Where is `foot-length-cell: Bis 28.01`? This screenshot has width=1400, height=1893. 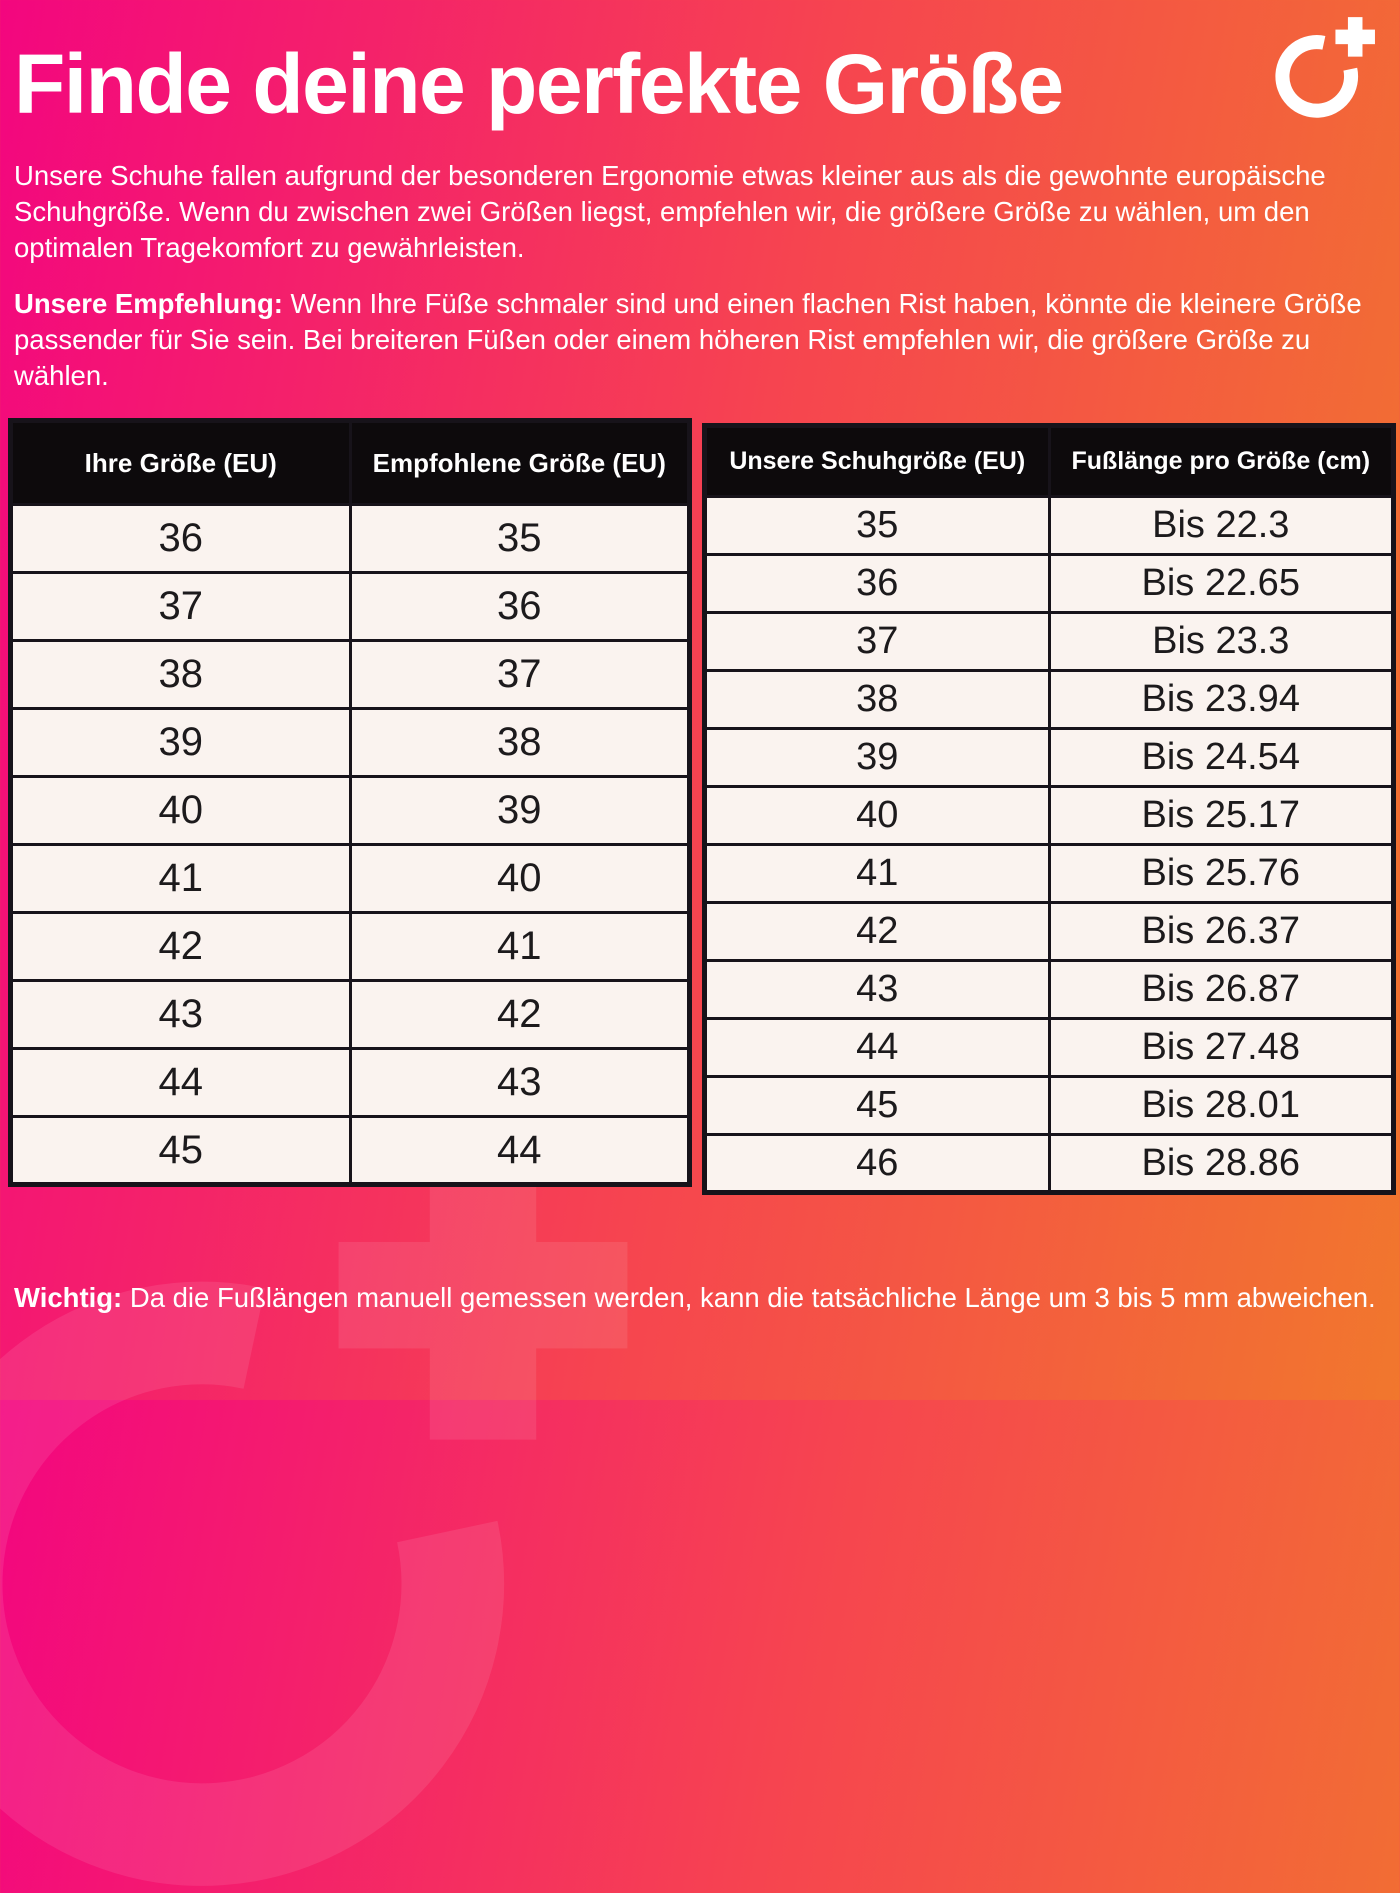 foot-length-cell: Bis 28.01 is located at coordinates (1221, 1105).